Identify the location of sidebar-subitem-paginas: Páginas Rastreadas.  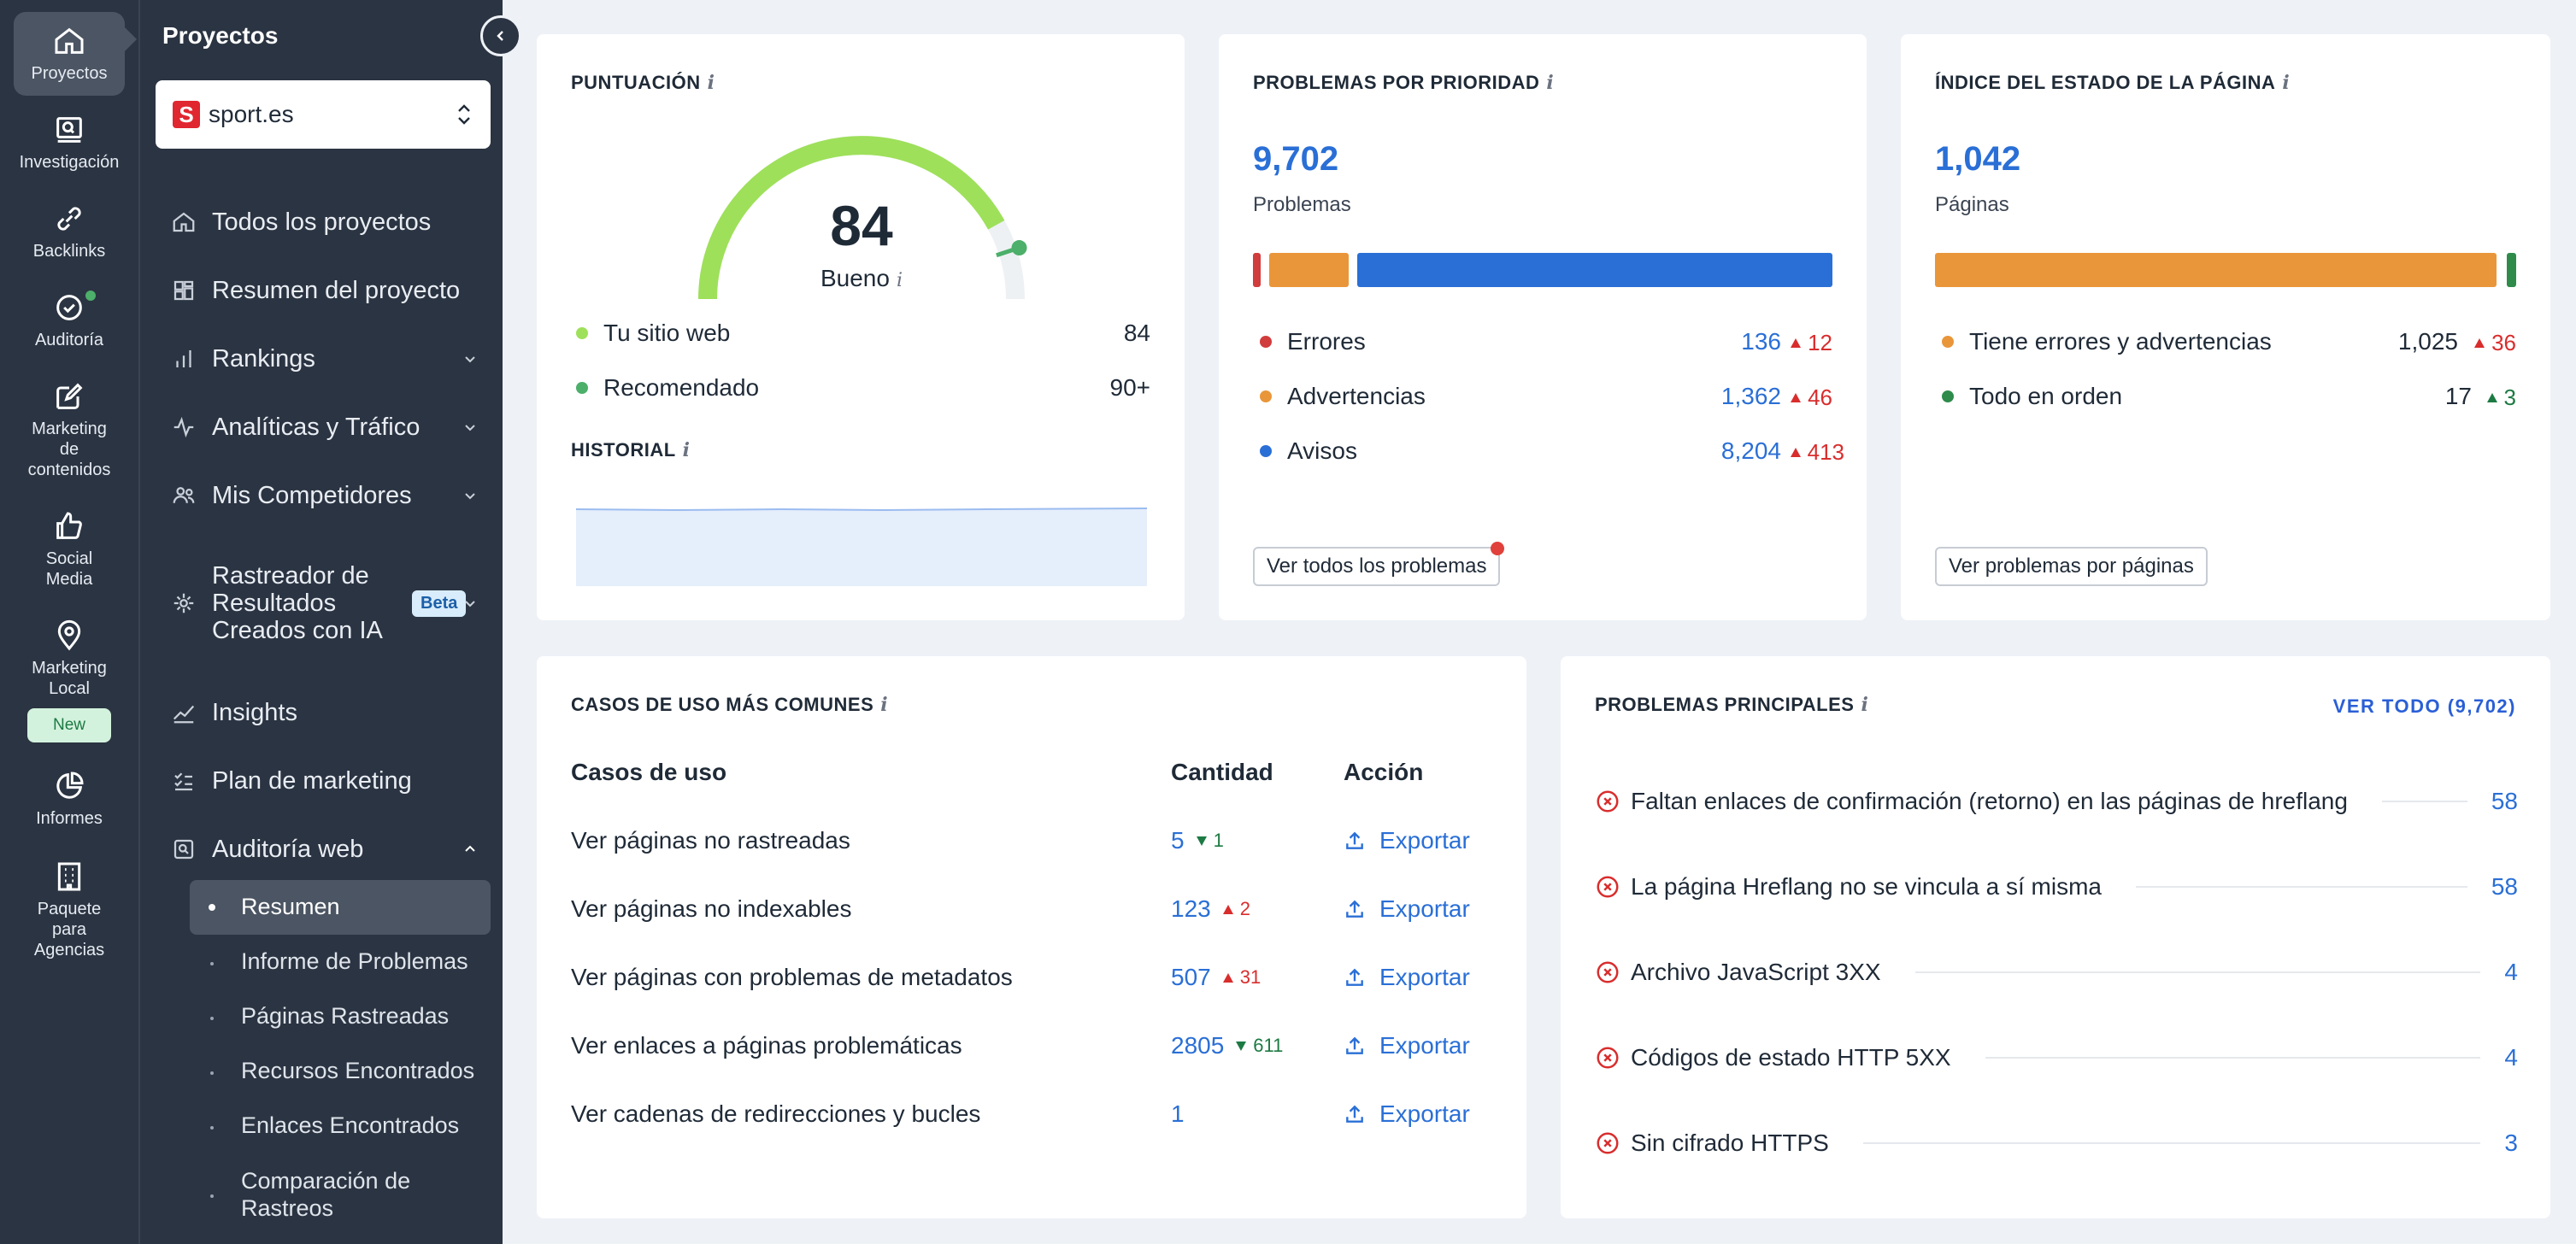
(345, 1016).